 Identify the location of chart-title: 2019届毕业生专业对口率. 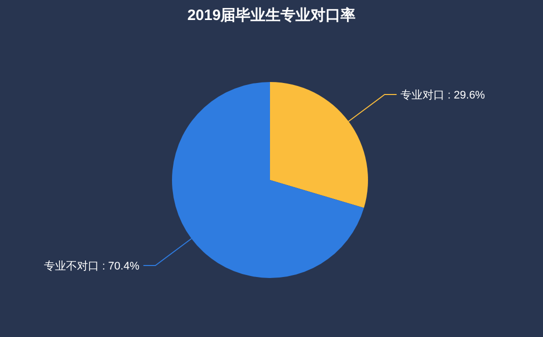
(271, 15).